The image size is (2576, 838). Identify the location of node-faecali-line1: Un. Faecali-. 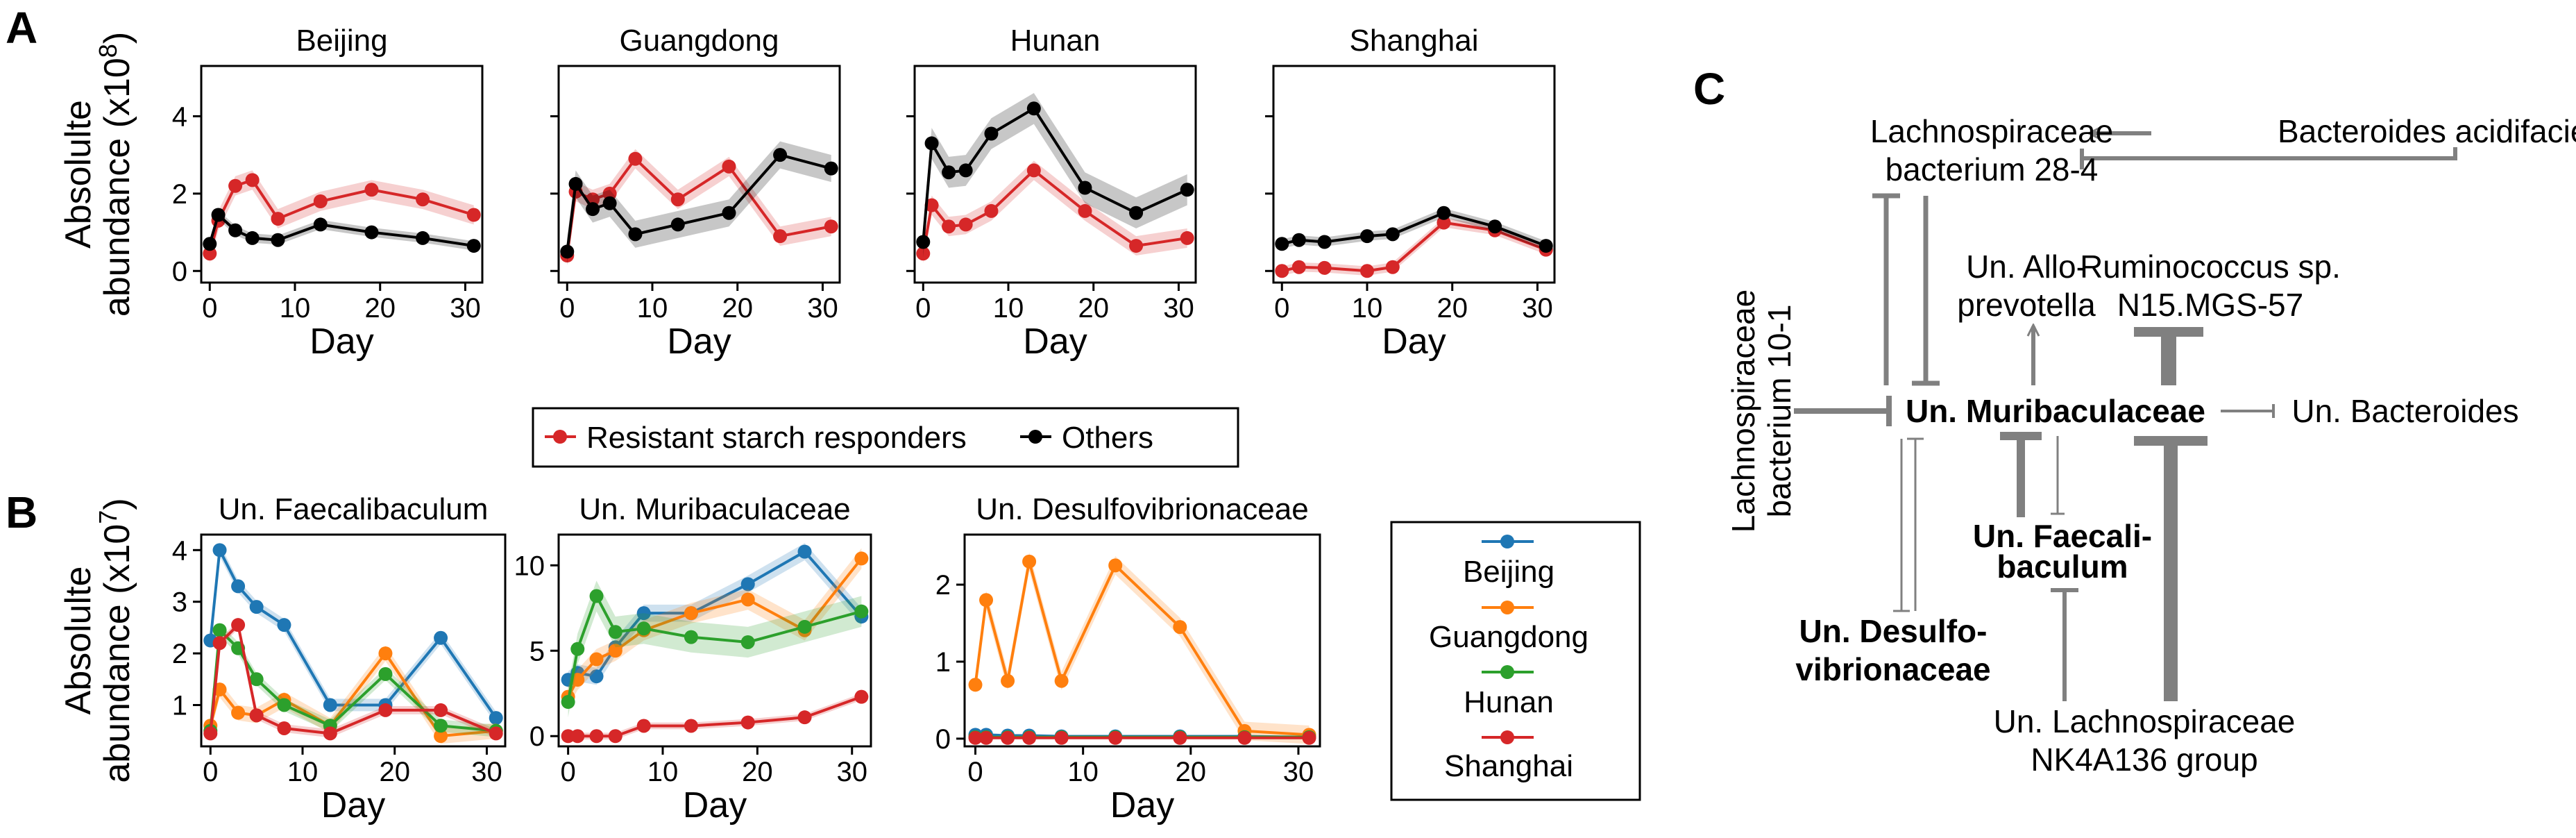
(2062, 536).